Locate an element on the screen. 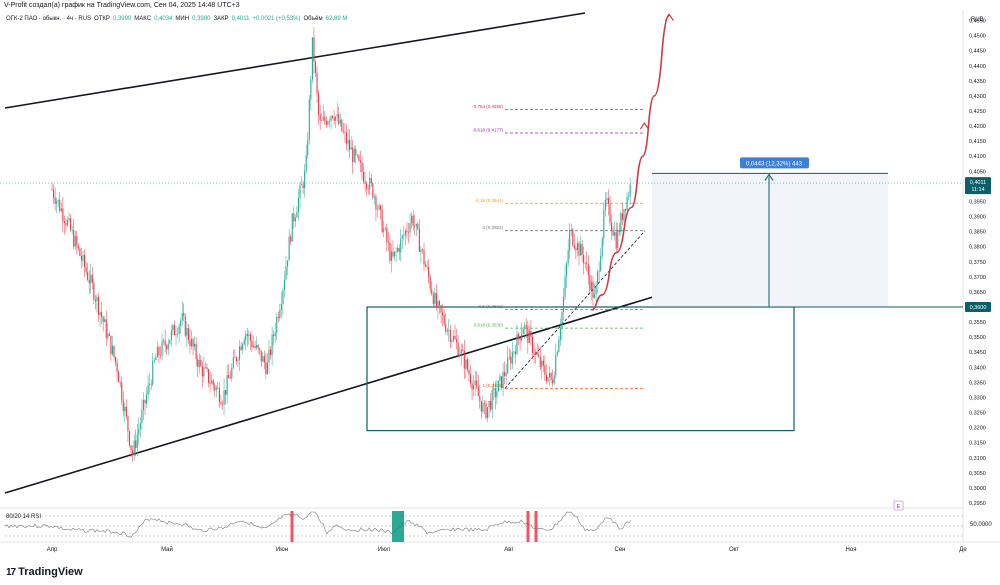  price-tick-label: 0,3900 is located at coordinates (977, 218).